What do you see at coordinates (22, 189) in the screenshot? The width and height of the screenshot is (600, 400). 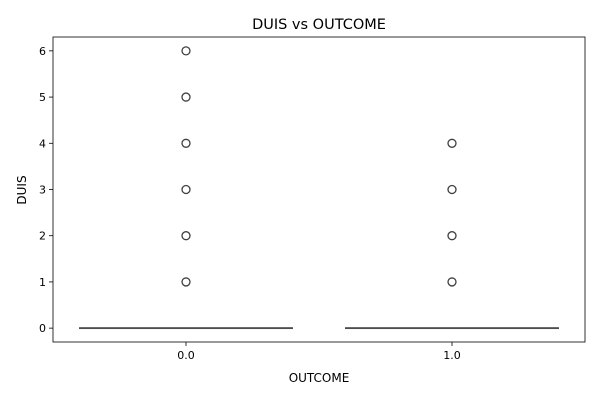 I see `y-axis-label: DUIS` at bounding box center [22, 189].